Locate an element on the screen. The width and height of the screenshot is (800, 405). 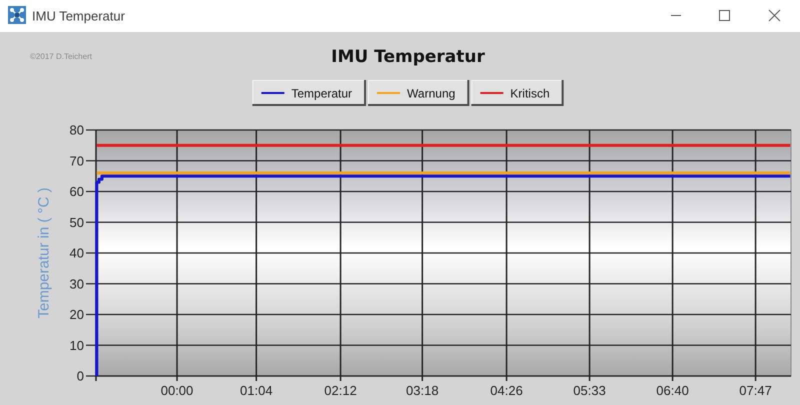
x-tick-label: 04:26 is located at coordinates (506, 390).